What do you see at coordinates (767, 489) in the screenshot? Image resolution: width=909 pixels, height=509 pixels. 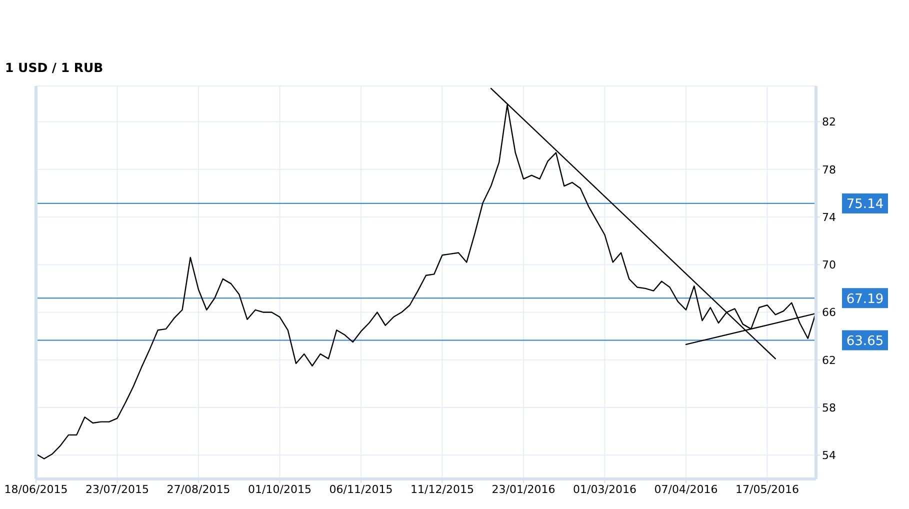 I see `x-tick-label: 17/05/2016` at bounding box center [767, 489].